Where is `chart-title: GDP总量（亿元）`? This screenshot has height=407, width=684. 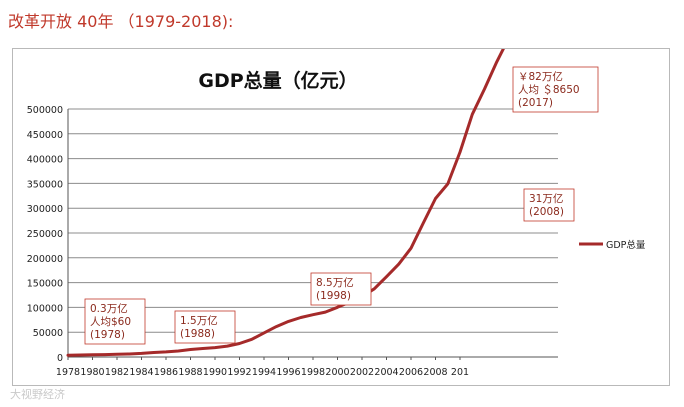 chart-title: GDP总量（亿元） is located at coordinates (277, 80).